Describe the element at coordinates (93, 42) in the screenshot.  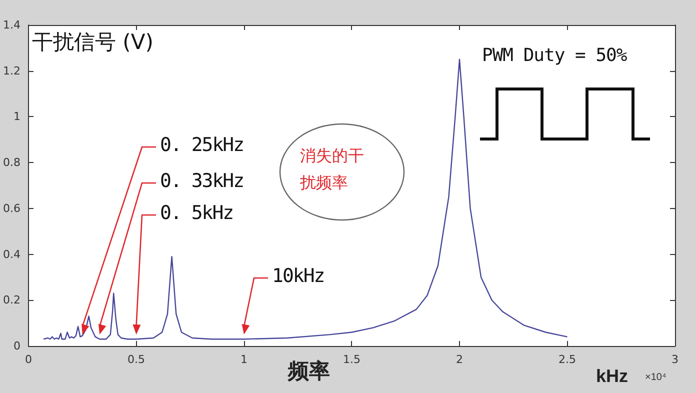
I see `y-axis-title: 干扰信号 (V)` at that location.